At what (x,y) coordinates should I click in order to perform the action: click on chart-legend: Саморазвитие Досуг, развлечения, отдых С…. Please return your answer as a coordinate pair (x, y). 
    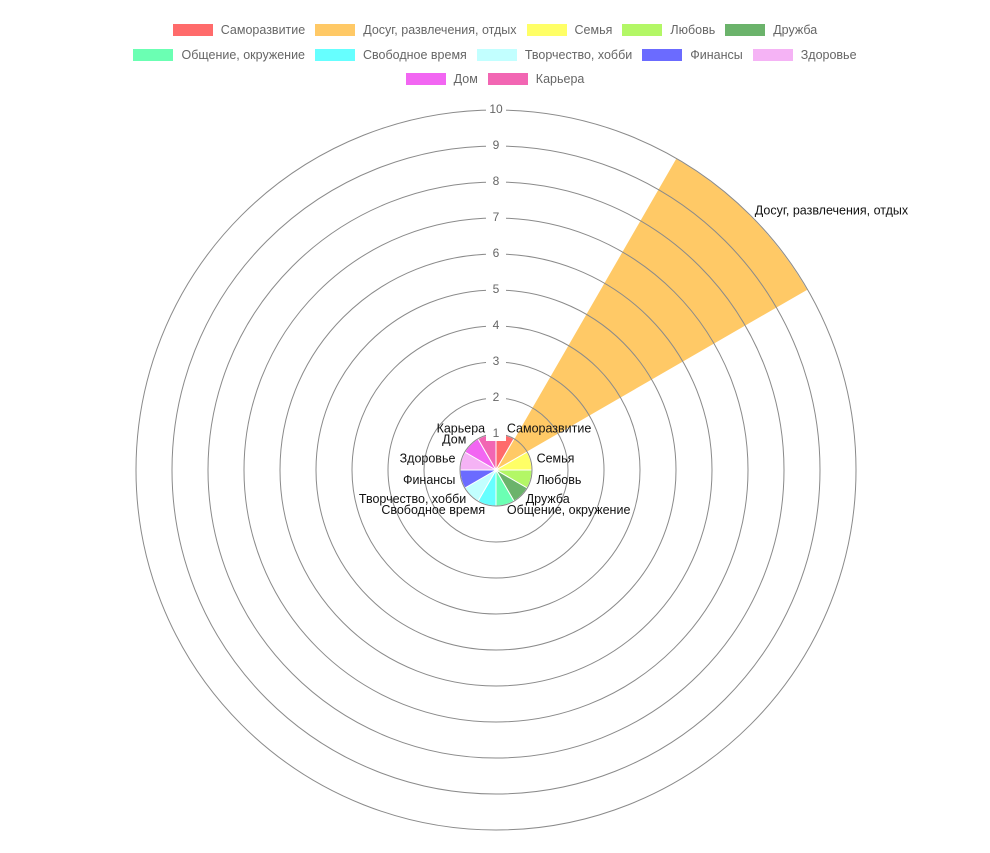
    Looking at the image, I should click on (495, 55).